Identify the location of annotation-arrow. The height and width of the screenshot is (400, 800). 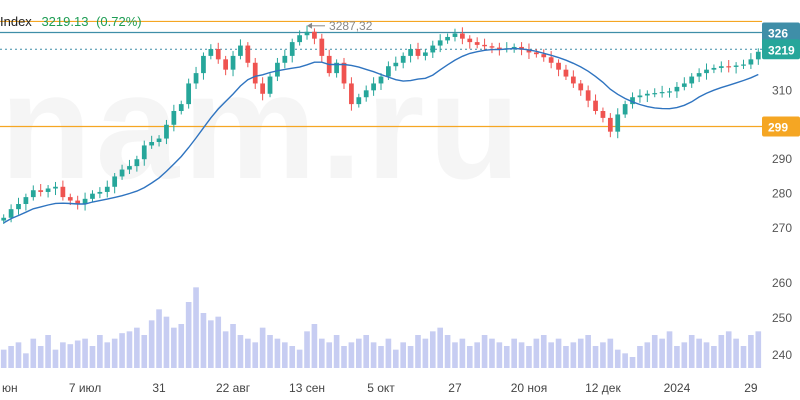
(310, 25).